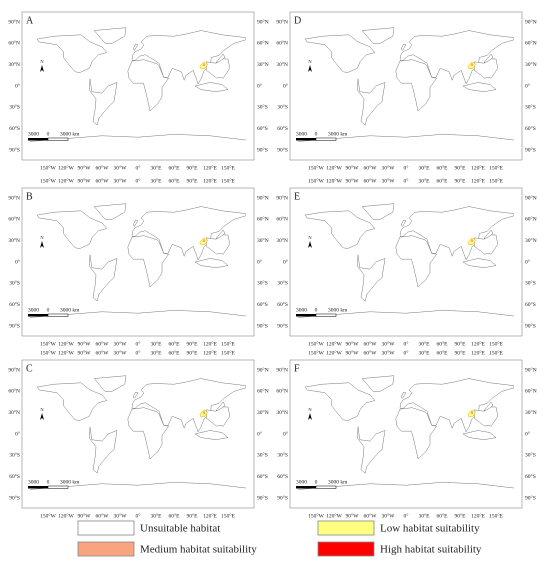  What do you see at coordinates (198, 550) in the screenshot?
I see `legend-label: Medium habitat suitability` at bounding box center [198, 550].